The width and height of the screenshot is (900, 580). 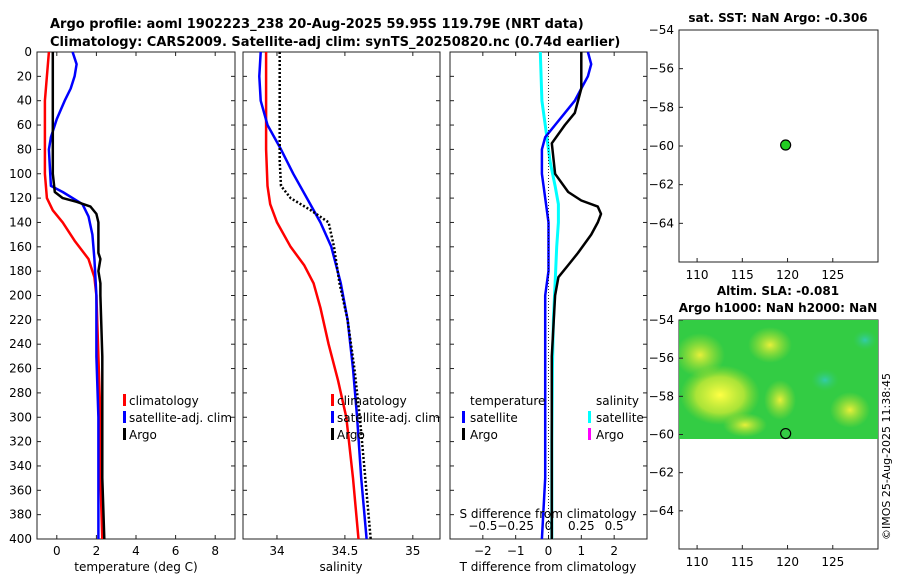 I want to click on y-tick-label: 220, so click(x=20, y=320).